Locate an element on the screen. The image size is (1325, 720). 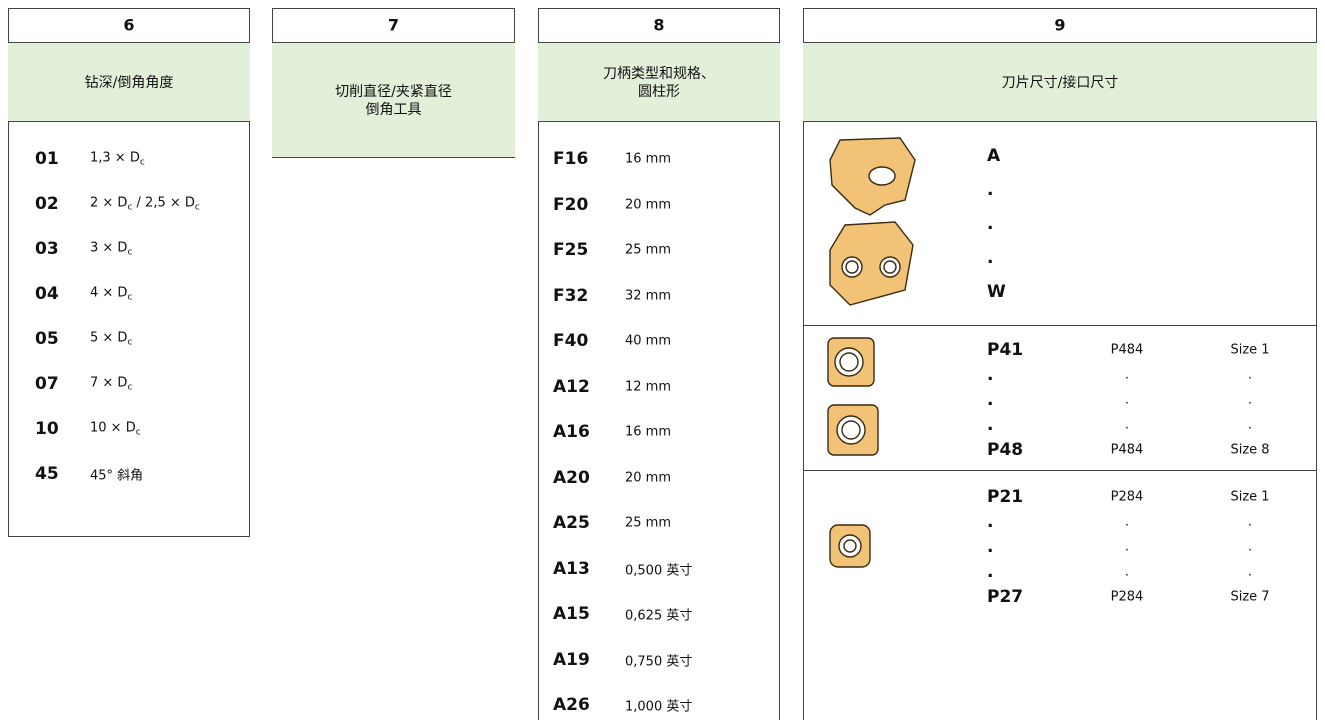
section-cell: P41 is located at coordinates (1005, 350).